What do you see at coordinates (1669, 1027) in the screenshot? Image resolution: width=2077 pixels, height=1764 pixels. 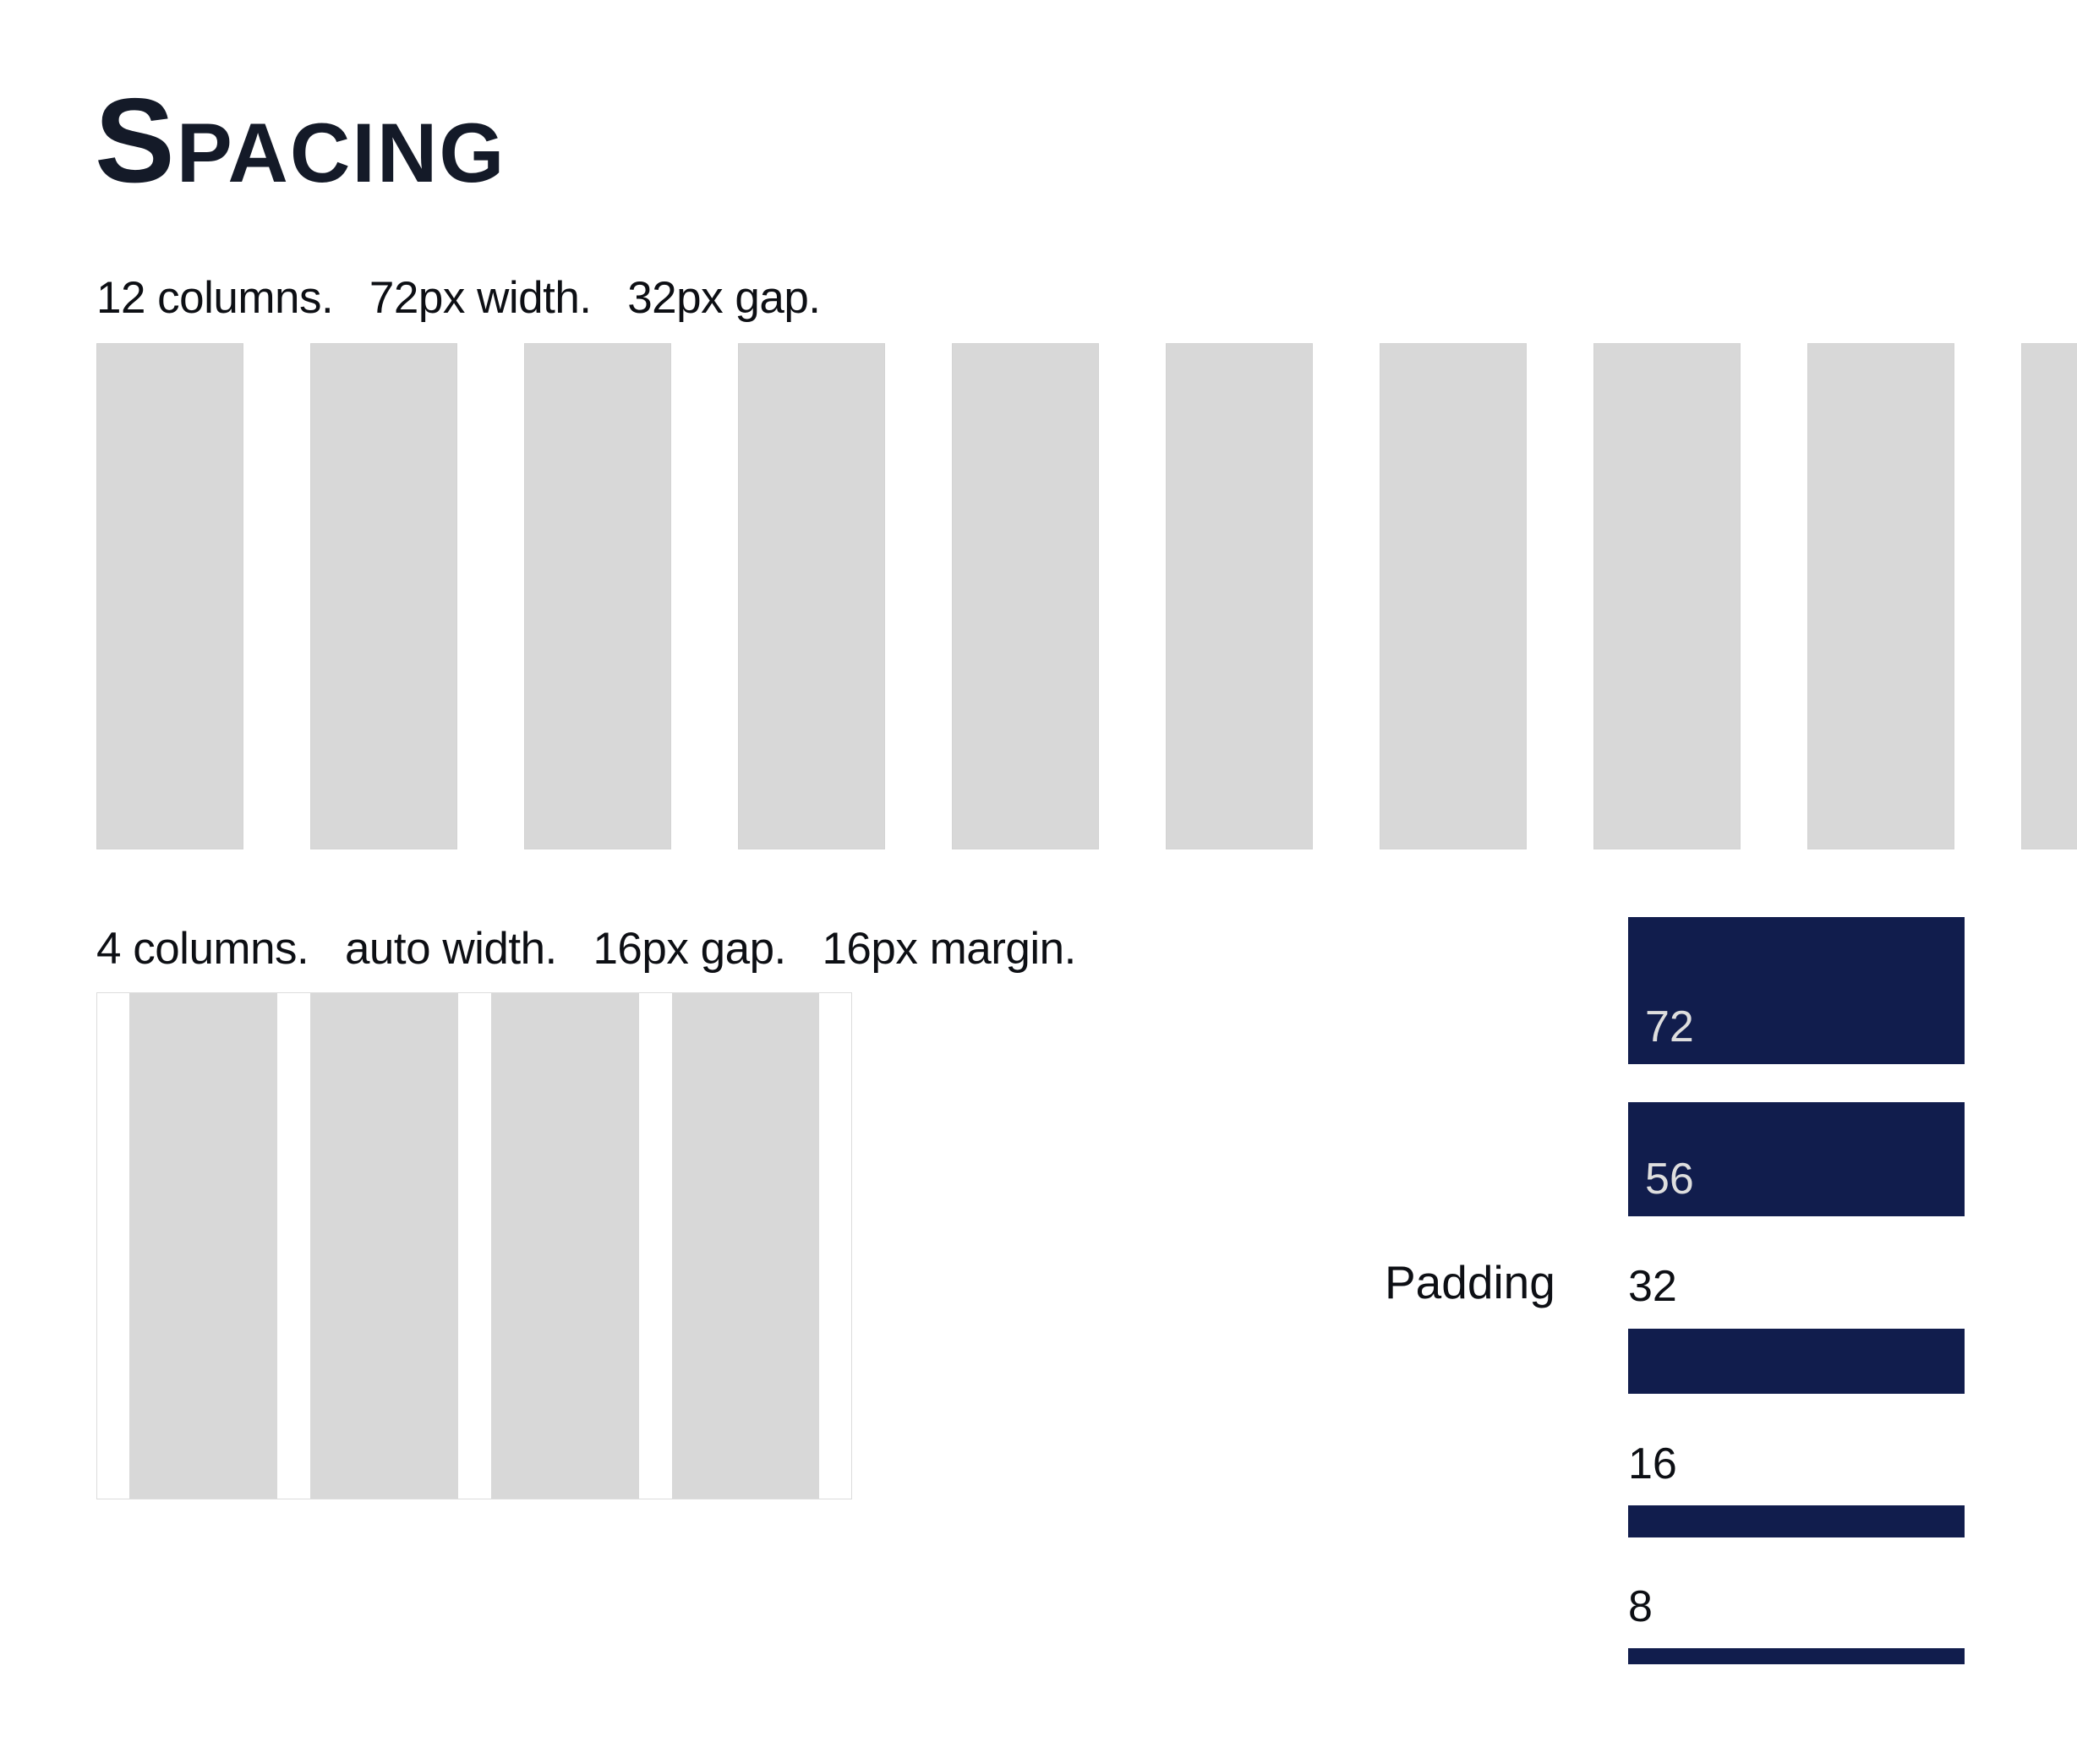 I see `padding-value-72: 72` at bounding box center [1669, 1027].